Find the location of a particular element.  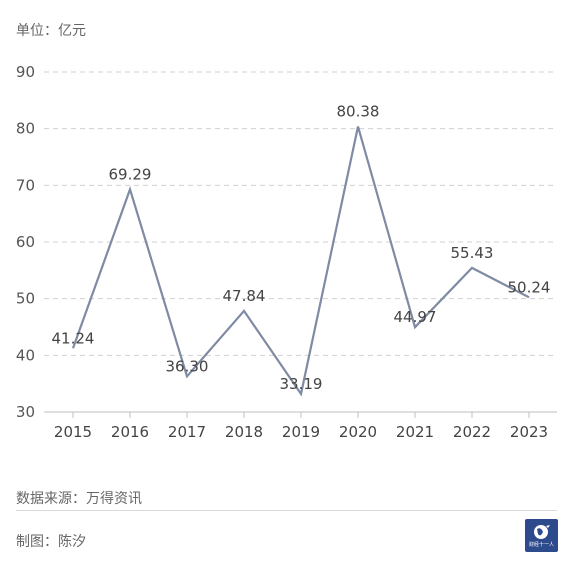

data-label: 50.24 is located at coordinates (529, 287).